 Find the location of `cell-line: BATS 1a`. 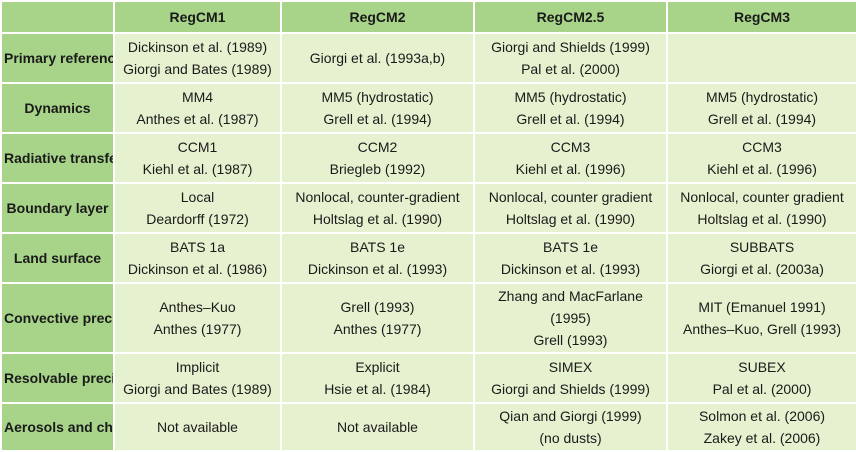

cell-line: BATS 1a is located at coordinates (197, 247).